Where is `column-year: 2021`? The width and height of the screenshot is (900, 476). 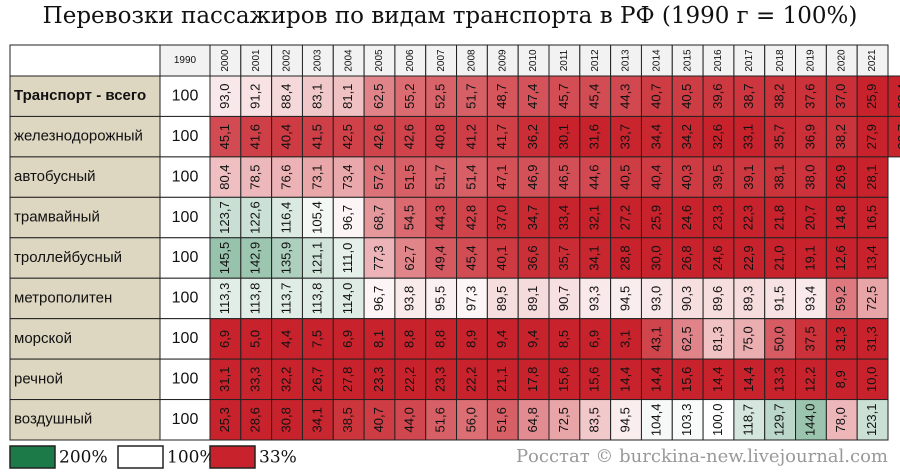 column-year: 2021 is located at coordinates (872, 60).